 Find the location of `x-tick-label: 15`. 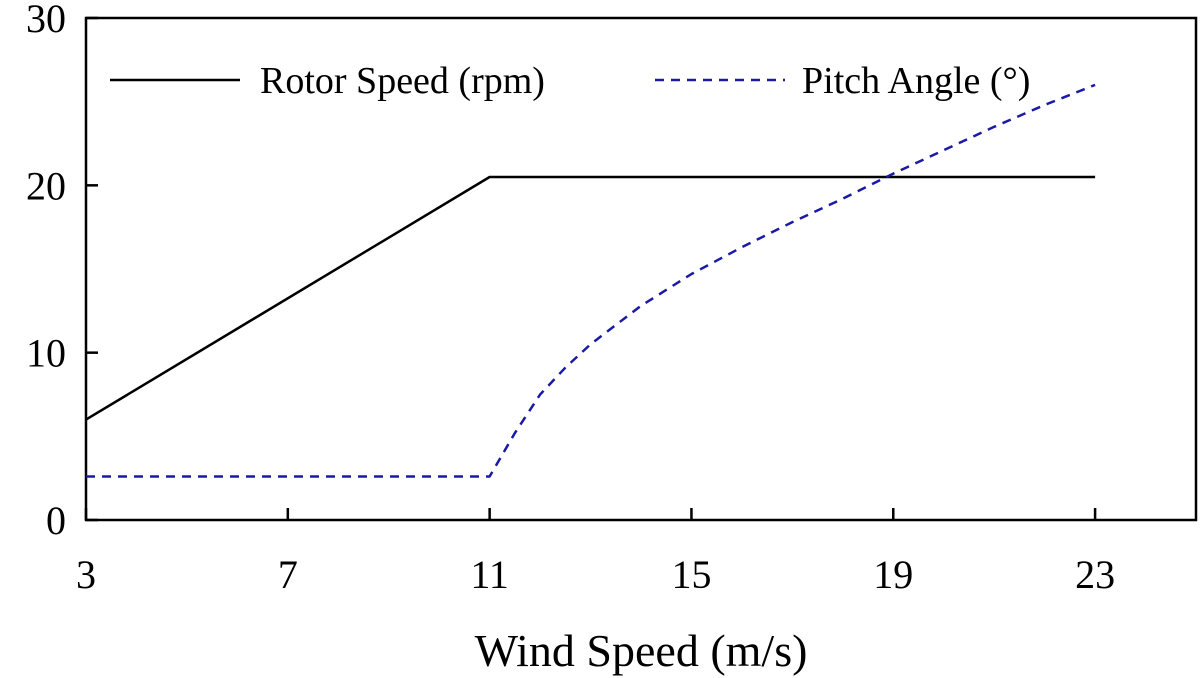

x-tick-label: 15 is located at coordinates (691, 574).